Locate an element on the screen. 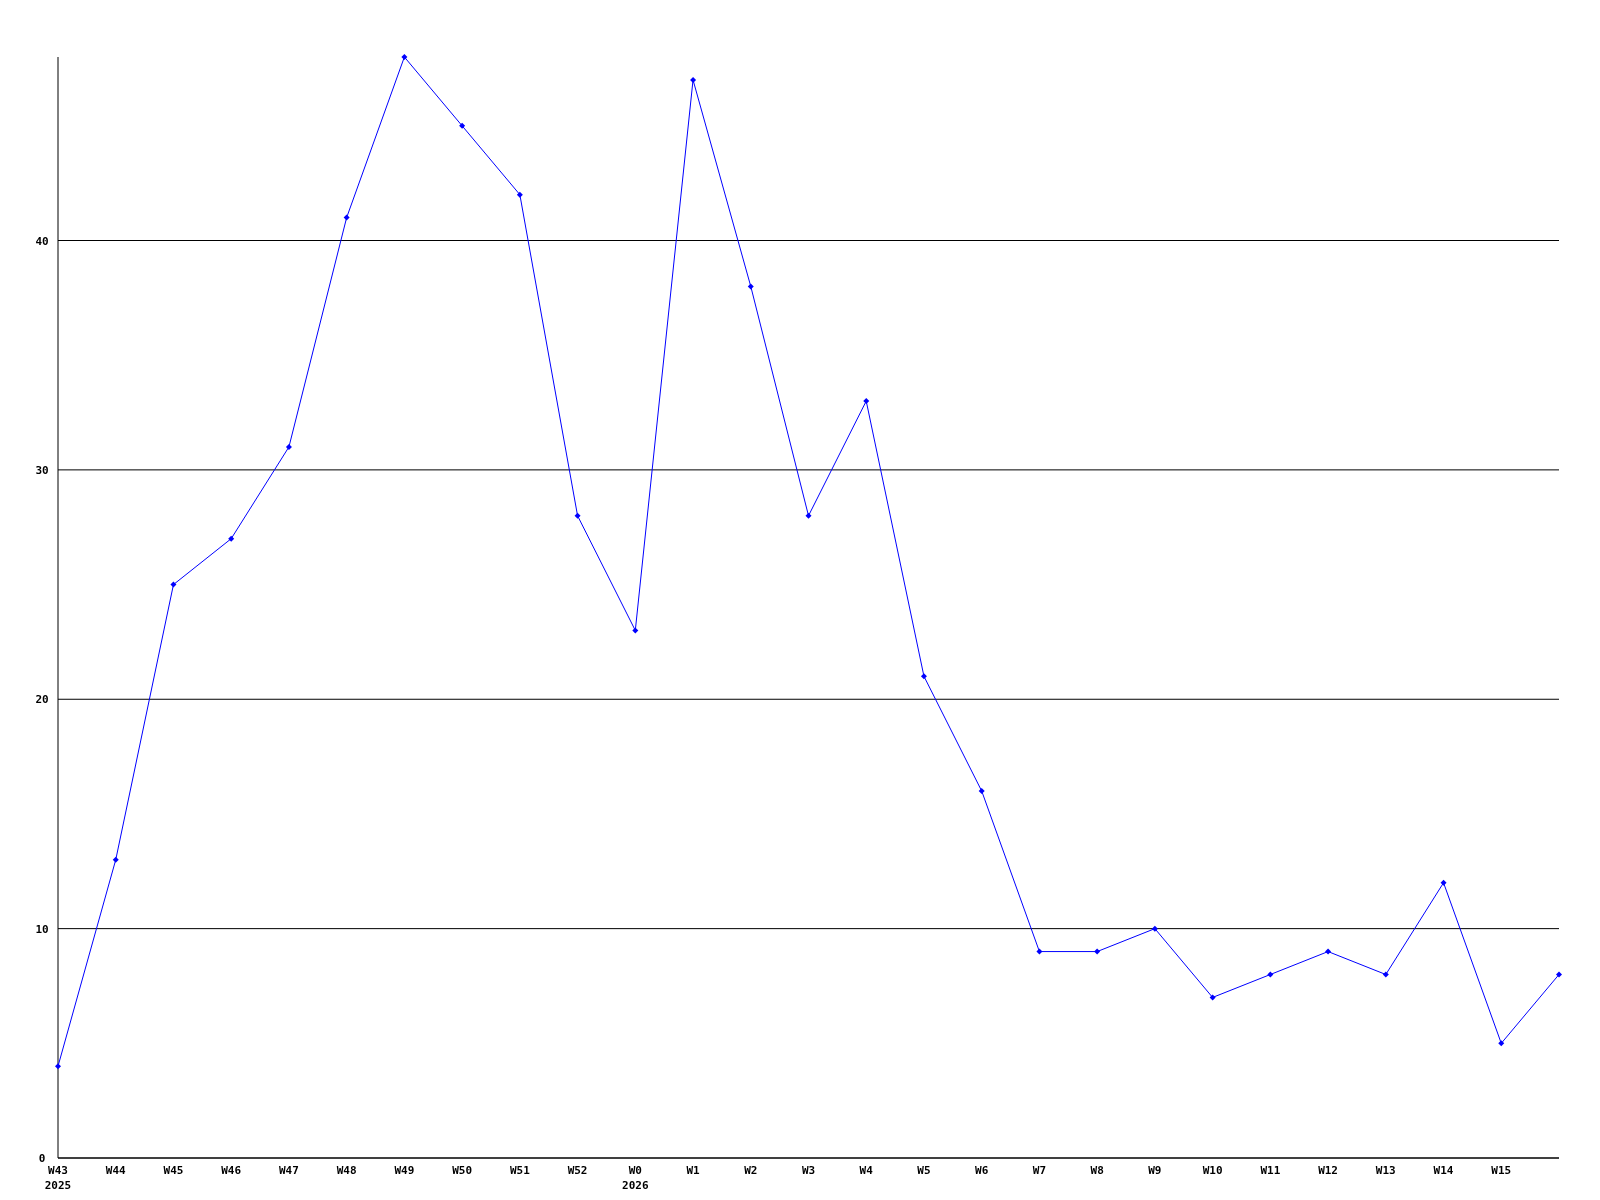 The height and width of the screenshot is (1200, 1600). x-tick-label: W44 is located at coordinates (116, 1170).